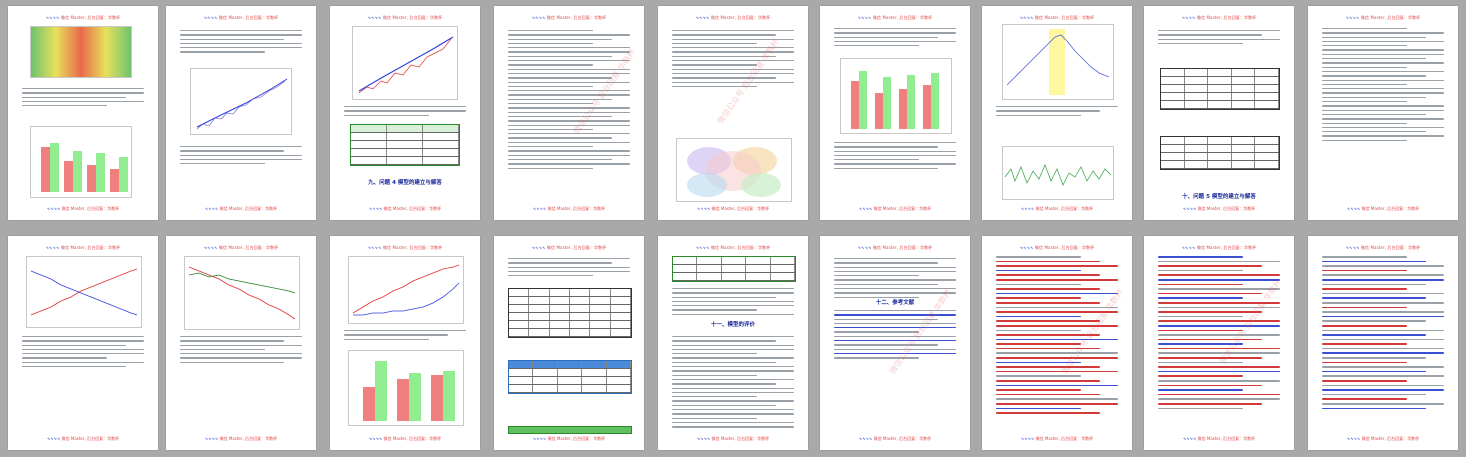 The height and width of the screenshot is (457, 1466). Describe the element at coordinates (405, 183) in the screenshot. I see `section-title: 九、问题 4 模型的建立与解答` at that location.